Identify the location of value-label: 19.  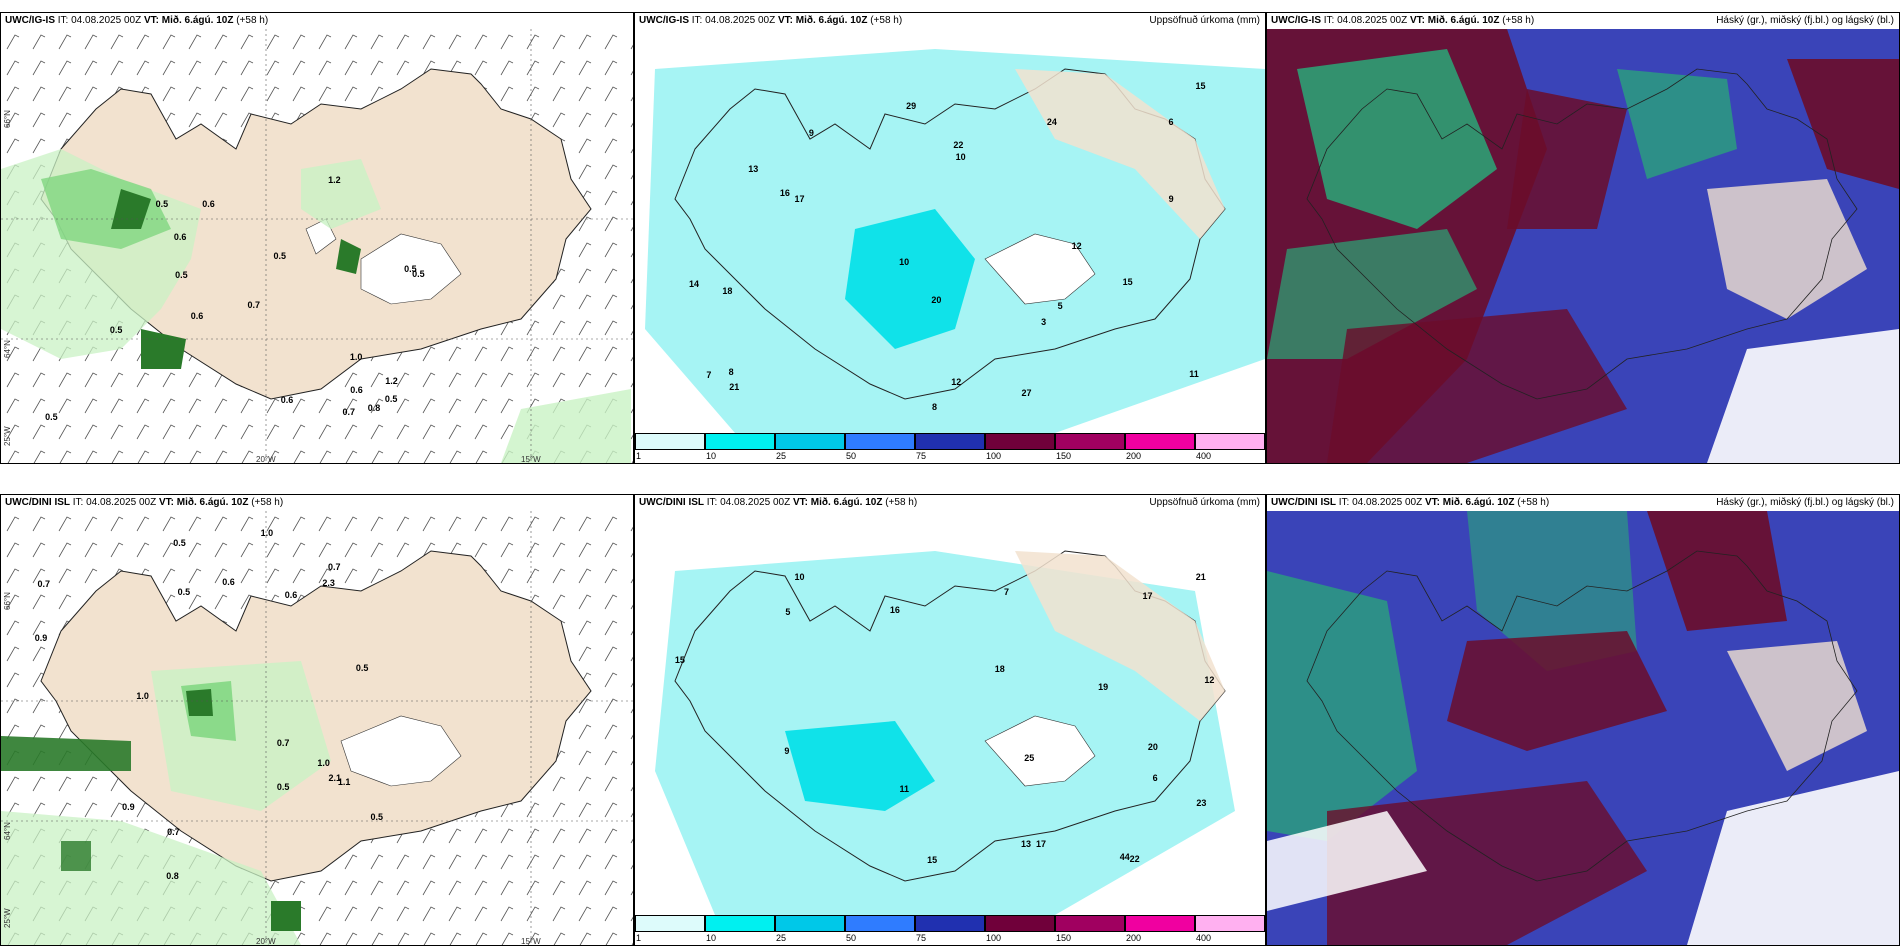
(1103, 687).